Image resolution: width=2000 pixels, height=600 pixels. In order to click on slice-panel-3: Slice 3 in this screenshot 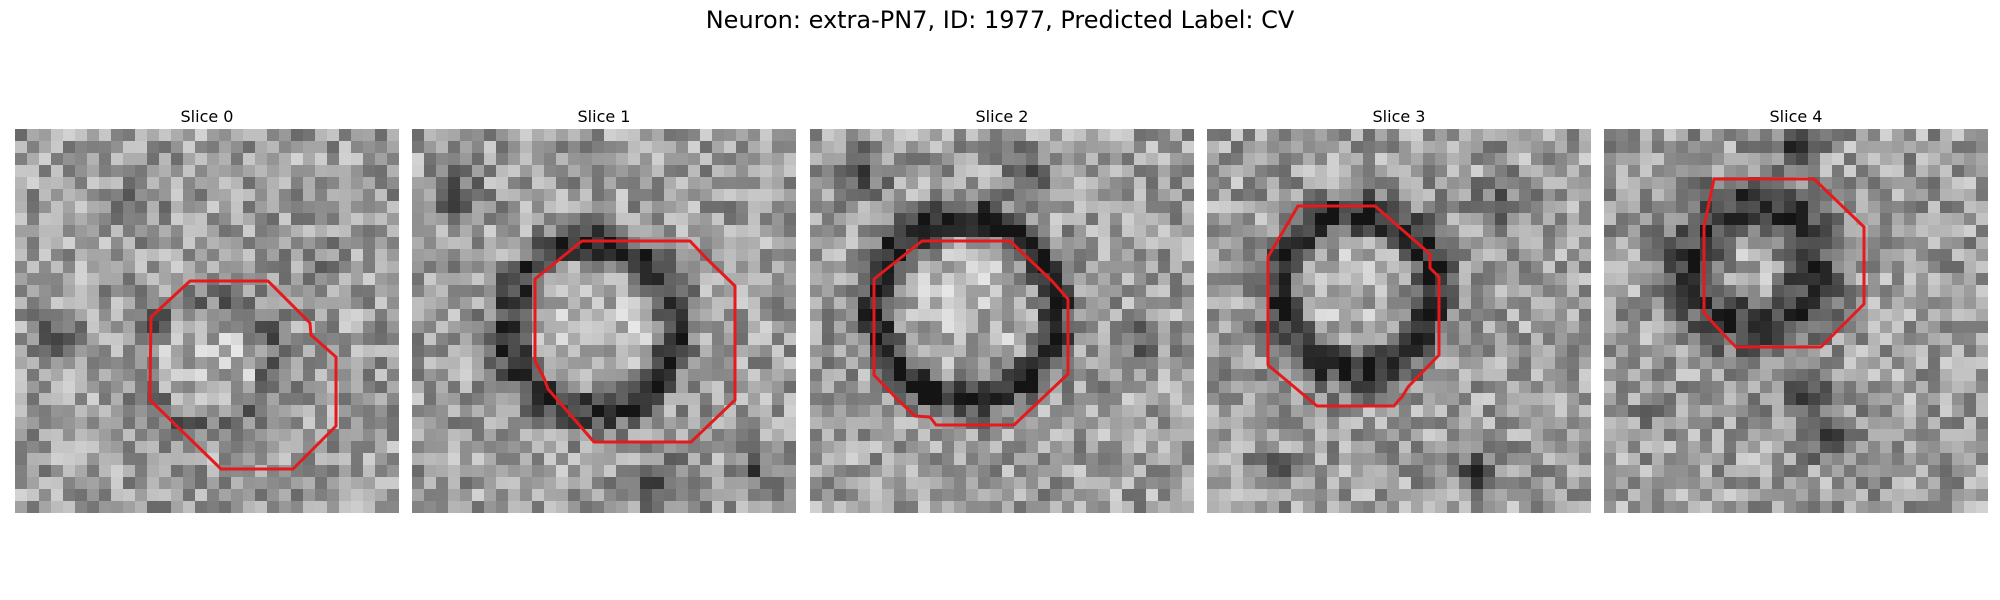, I will do `click(1399, 309)`.